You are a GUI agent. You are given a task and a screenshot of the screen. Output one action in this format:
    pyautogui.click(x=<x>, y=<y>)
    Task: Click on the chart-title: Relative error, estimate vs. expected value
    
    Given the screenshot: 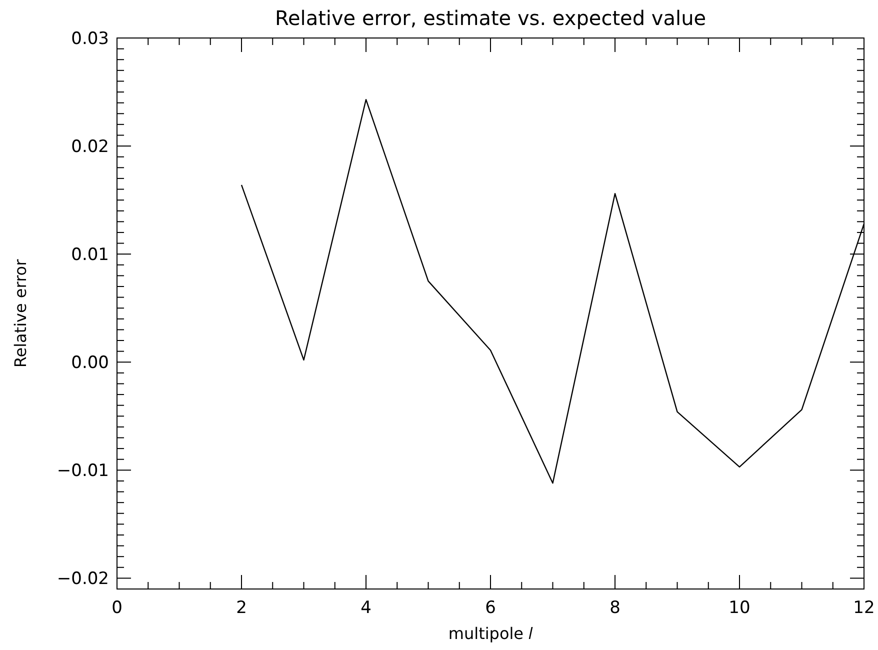 What is the action you would take?
    pyautogui.click(x=490, y=18)
    